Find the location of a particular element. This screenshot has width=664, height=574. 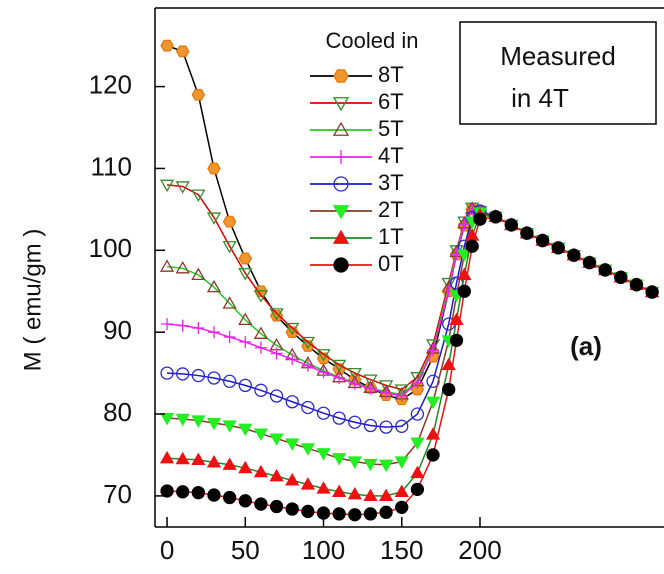

annotation-line: in 4T is located at coordinates (540, 98).